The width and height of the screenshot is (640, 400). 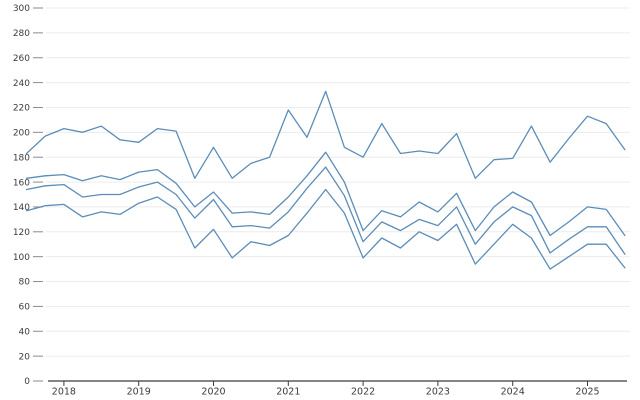 I want to click on x-axis-label: 2021, so click(x=288, y=392).